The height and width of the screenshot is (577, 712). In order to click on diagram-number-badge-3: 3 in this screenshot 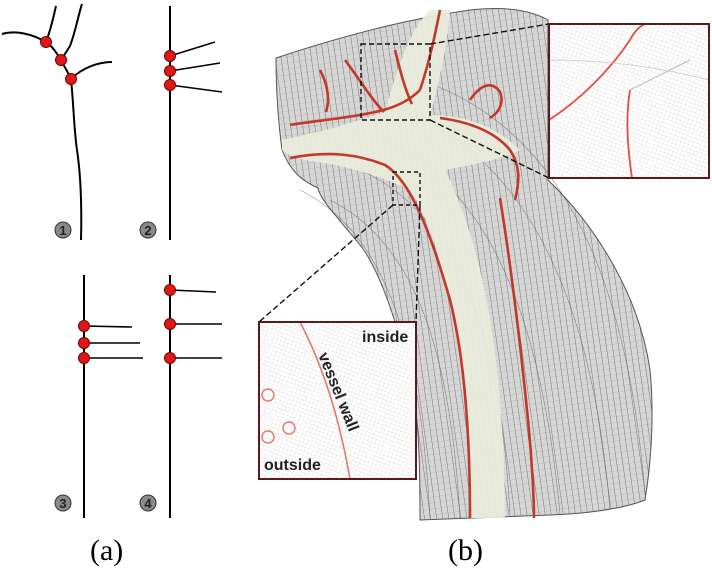, I will do `click(63, 503)`.